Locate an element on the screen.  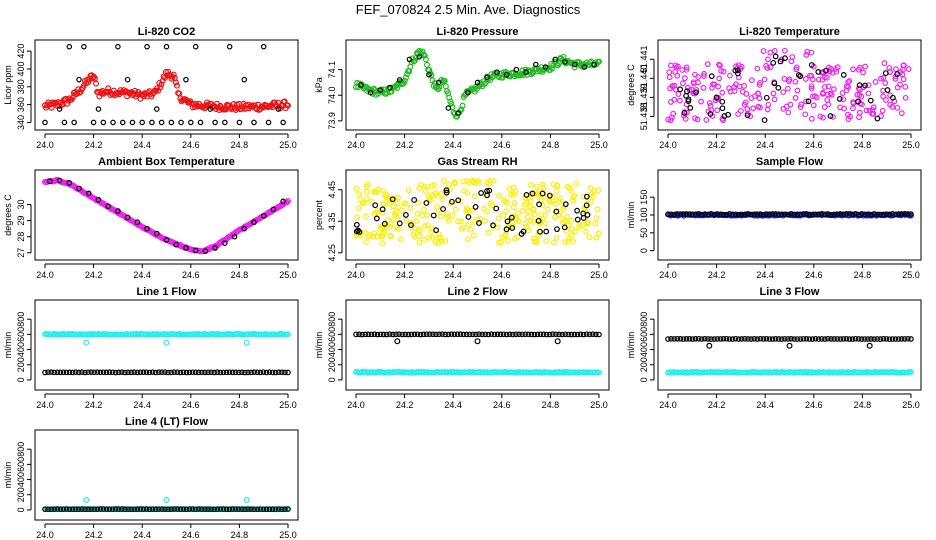
x-tick-label: 24.2 is located at coordinates (94, 145).